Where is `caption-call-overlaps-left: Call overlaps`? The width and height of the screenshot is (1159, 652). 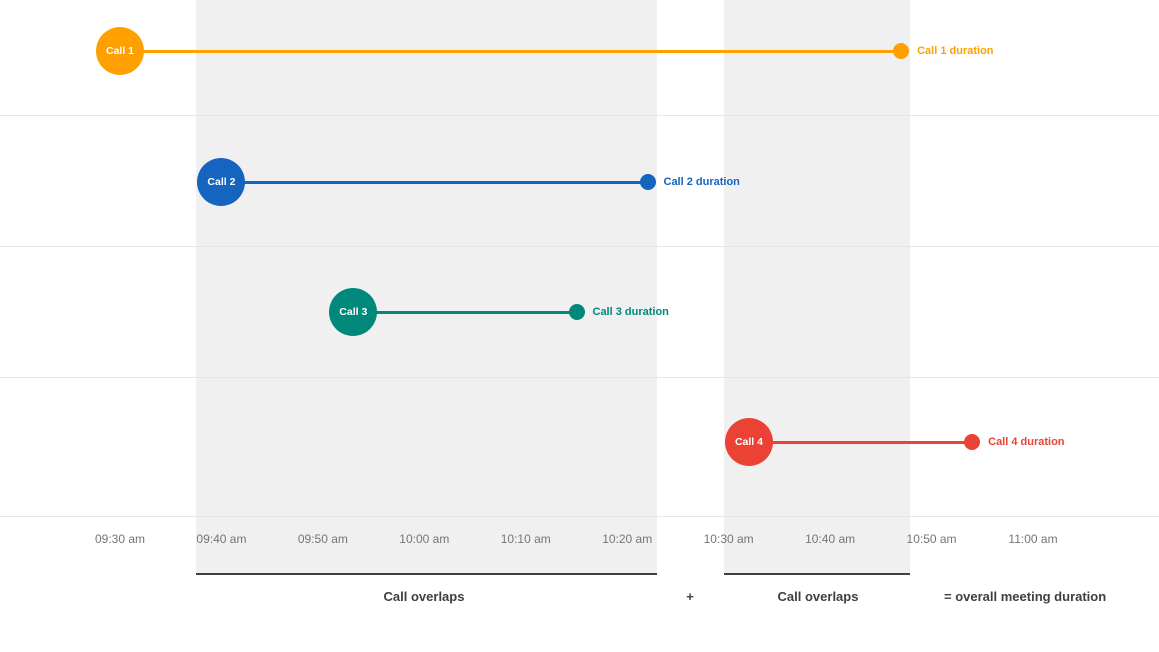
caption-call-overlaps-left: Call overlaps is located at coordinates (424, 596).